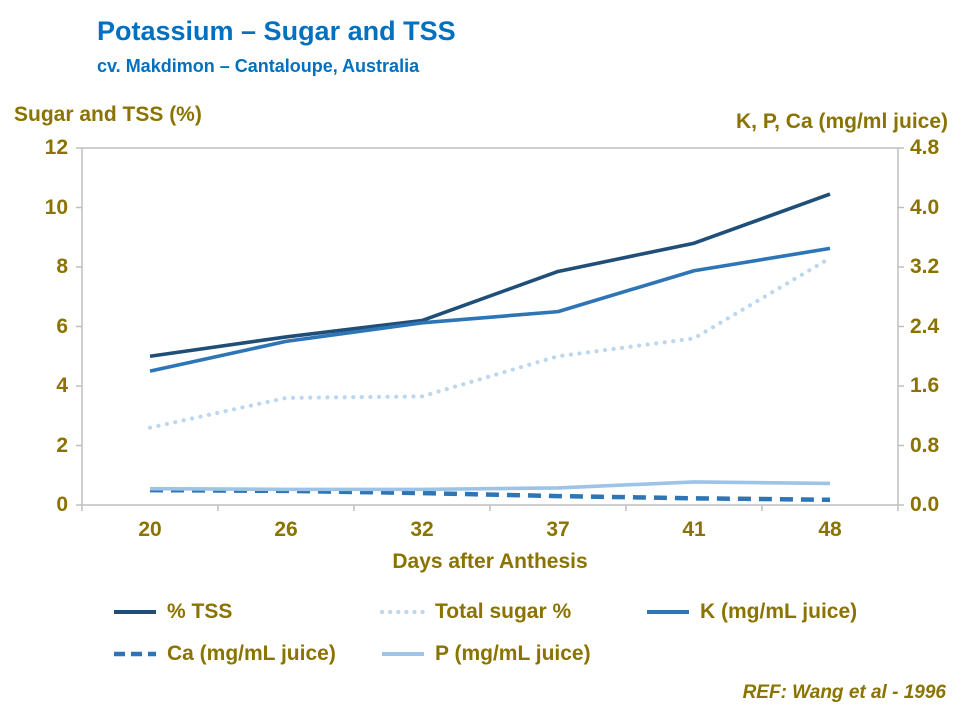  What do you see at coordinates (62, 326) in the screenshot?
I see `left-axis-tick-label: 6` at bounding box center [62, 326].